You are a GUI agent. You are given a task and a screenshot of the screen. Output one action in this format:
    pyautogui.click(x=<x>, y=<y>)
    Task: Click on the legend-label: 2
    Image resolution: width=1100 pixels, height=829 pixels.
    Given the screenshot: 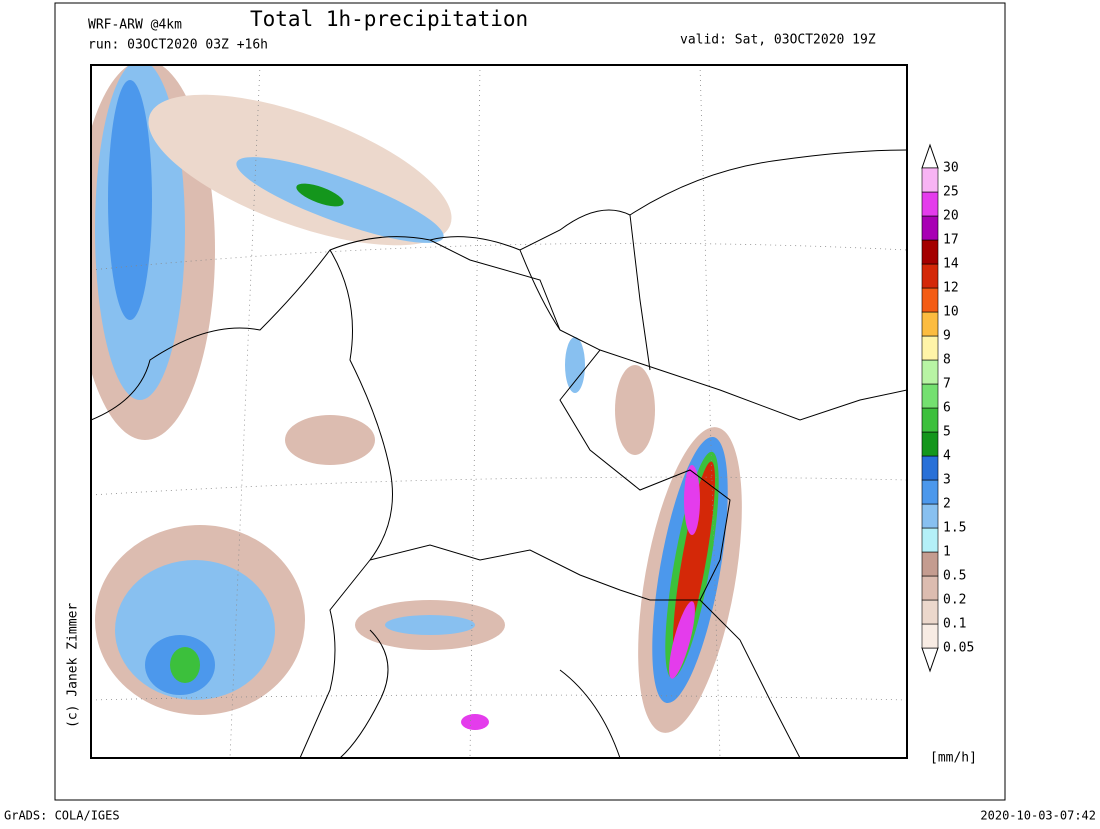 What is the action you would take?
    pyautogui.click(x=947, y=504)
    